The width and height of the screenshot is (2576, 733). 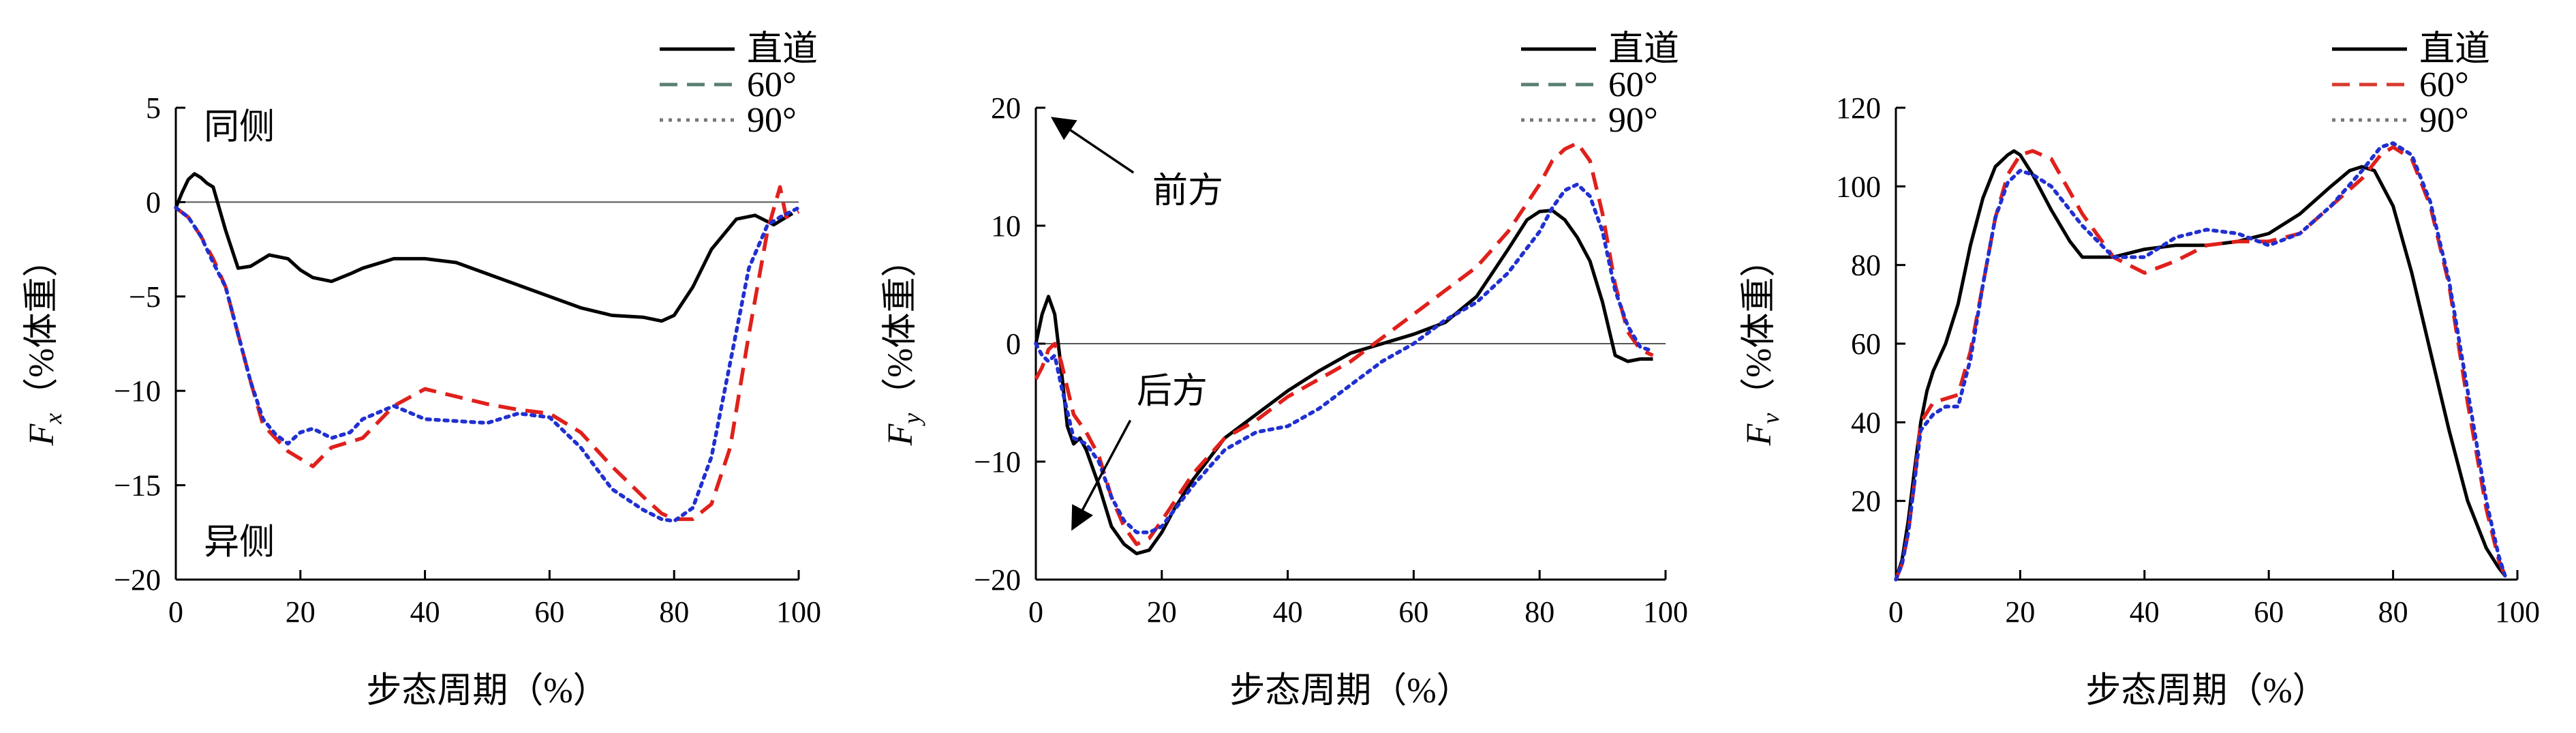 What do you see at coordinates (1858, 187) in the screenshot?
I see `y-tick-label: 100` at bounding box center [1858, 187].